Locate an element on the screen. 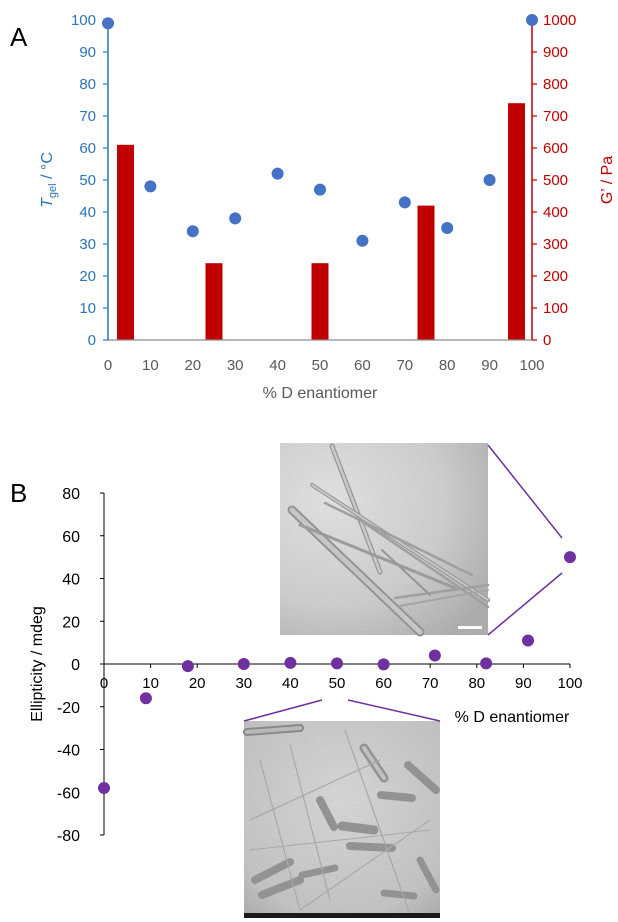 The width and height of the screenshot is (618, 922). y-right-tick-label: 200 is located at coordinates (555, 276).